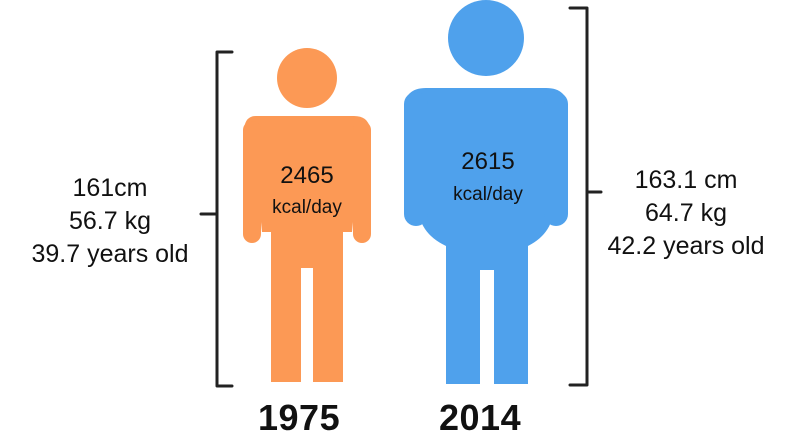  Describe the element at coordinates (110, 254) in the screenshot. I see `age-1975: 39.7 years old` at that location.